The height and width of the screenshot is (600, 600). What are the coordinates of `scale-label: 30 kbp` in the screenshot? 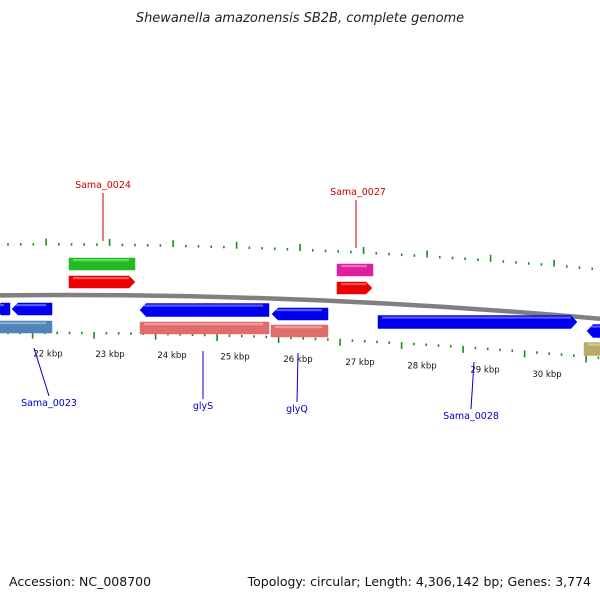 It's located at (546, 375).